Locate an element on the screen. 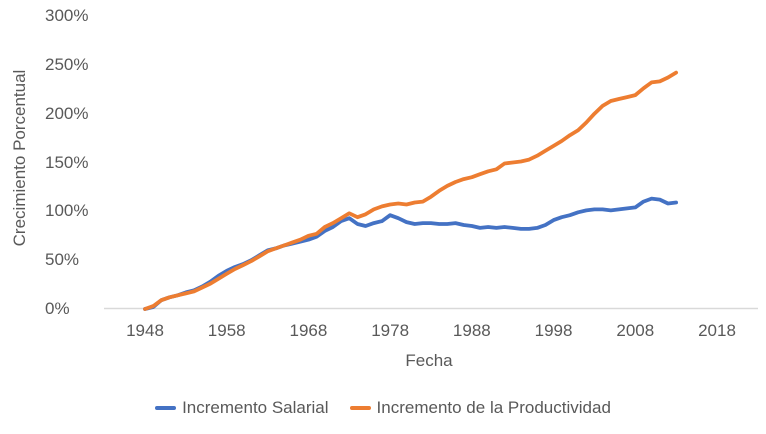 The image size is (766, 434). y-tick-label: 300% is located at coordinates (67, 15).